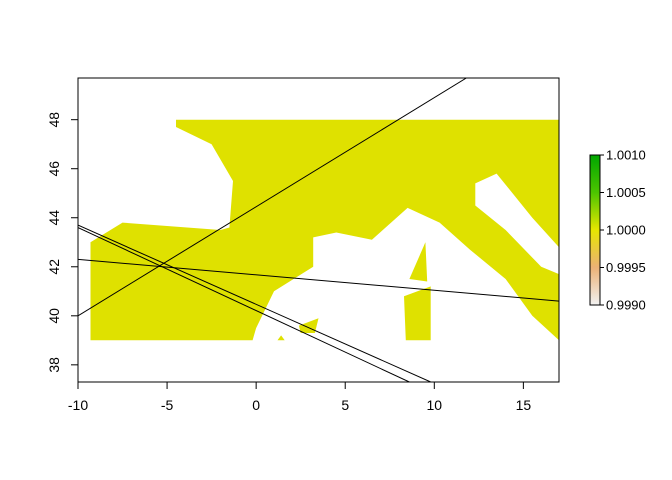 The image size is (672, 480). I want to click on x-tick-label-1: -5, so click(167, 405).